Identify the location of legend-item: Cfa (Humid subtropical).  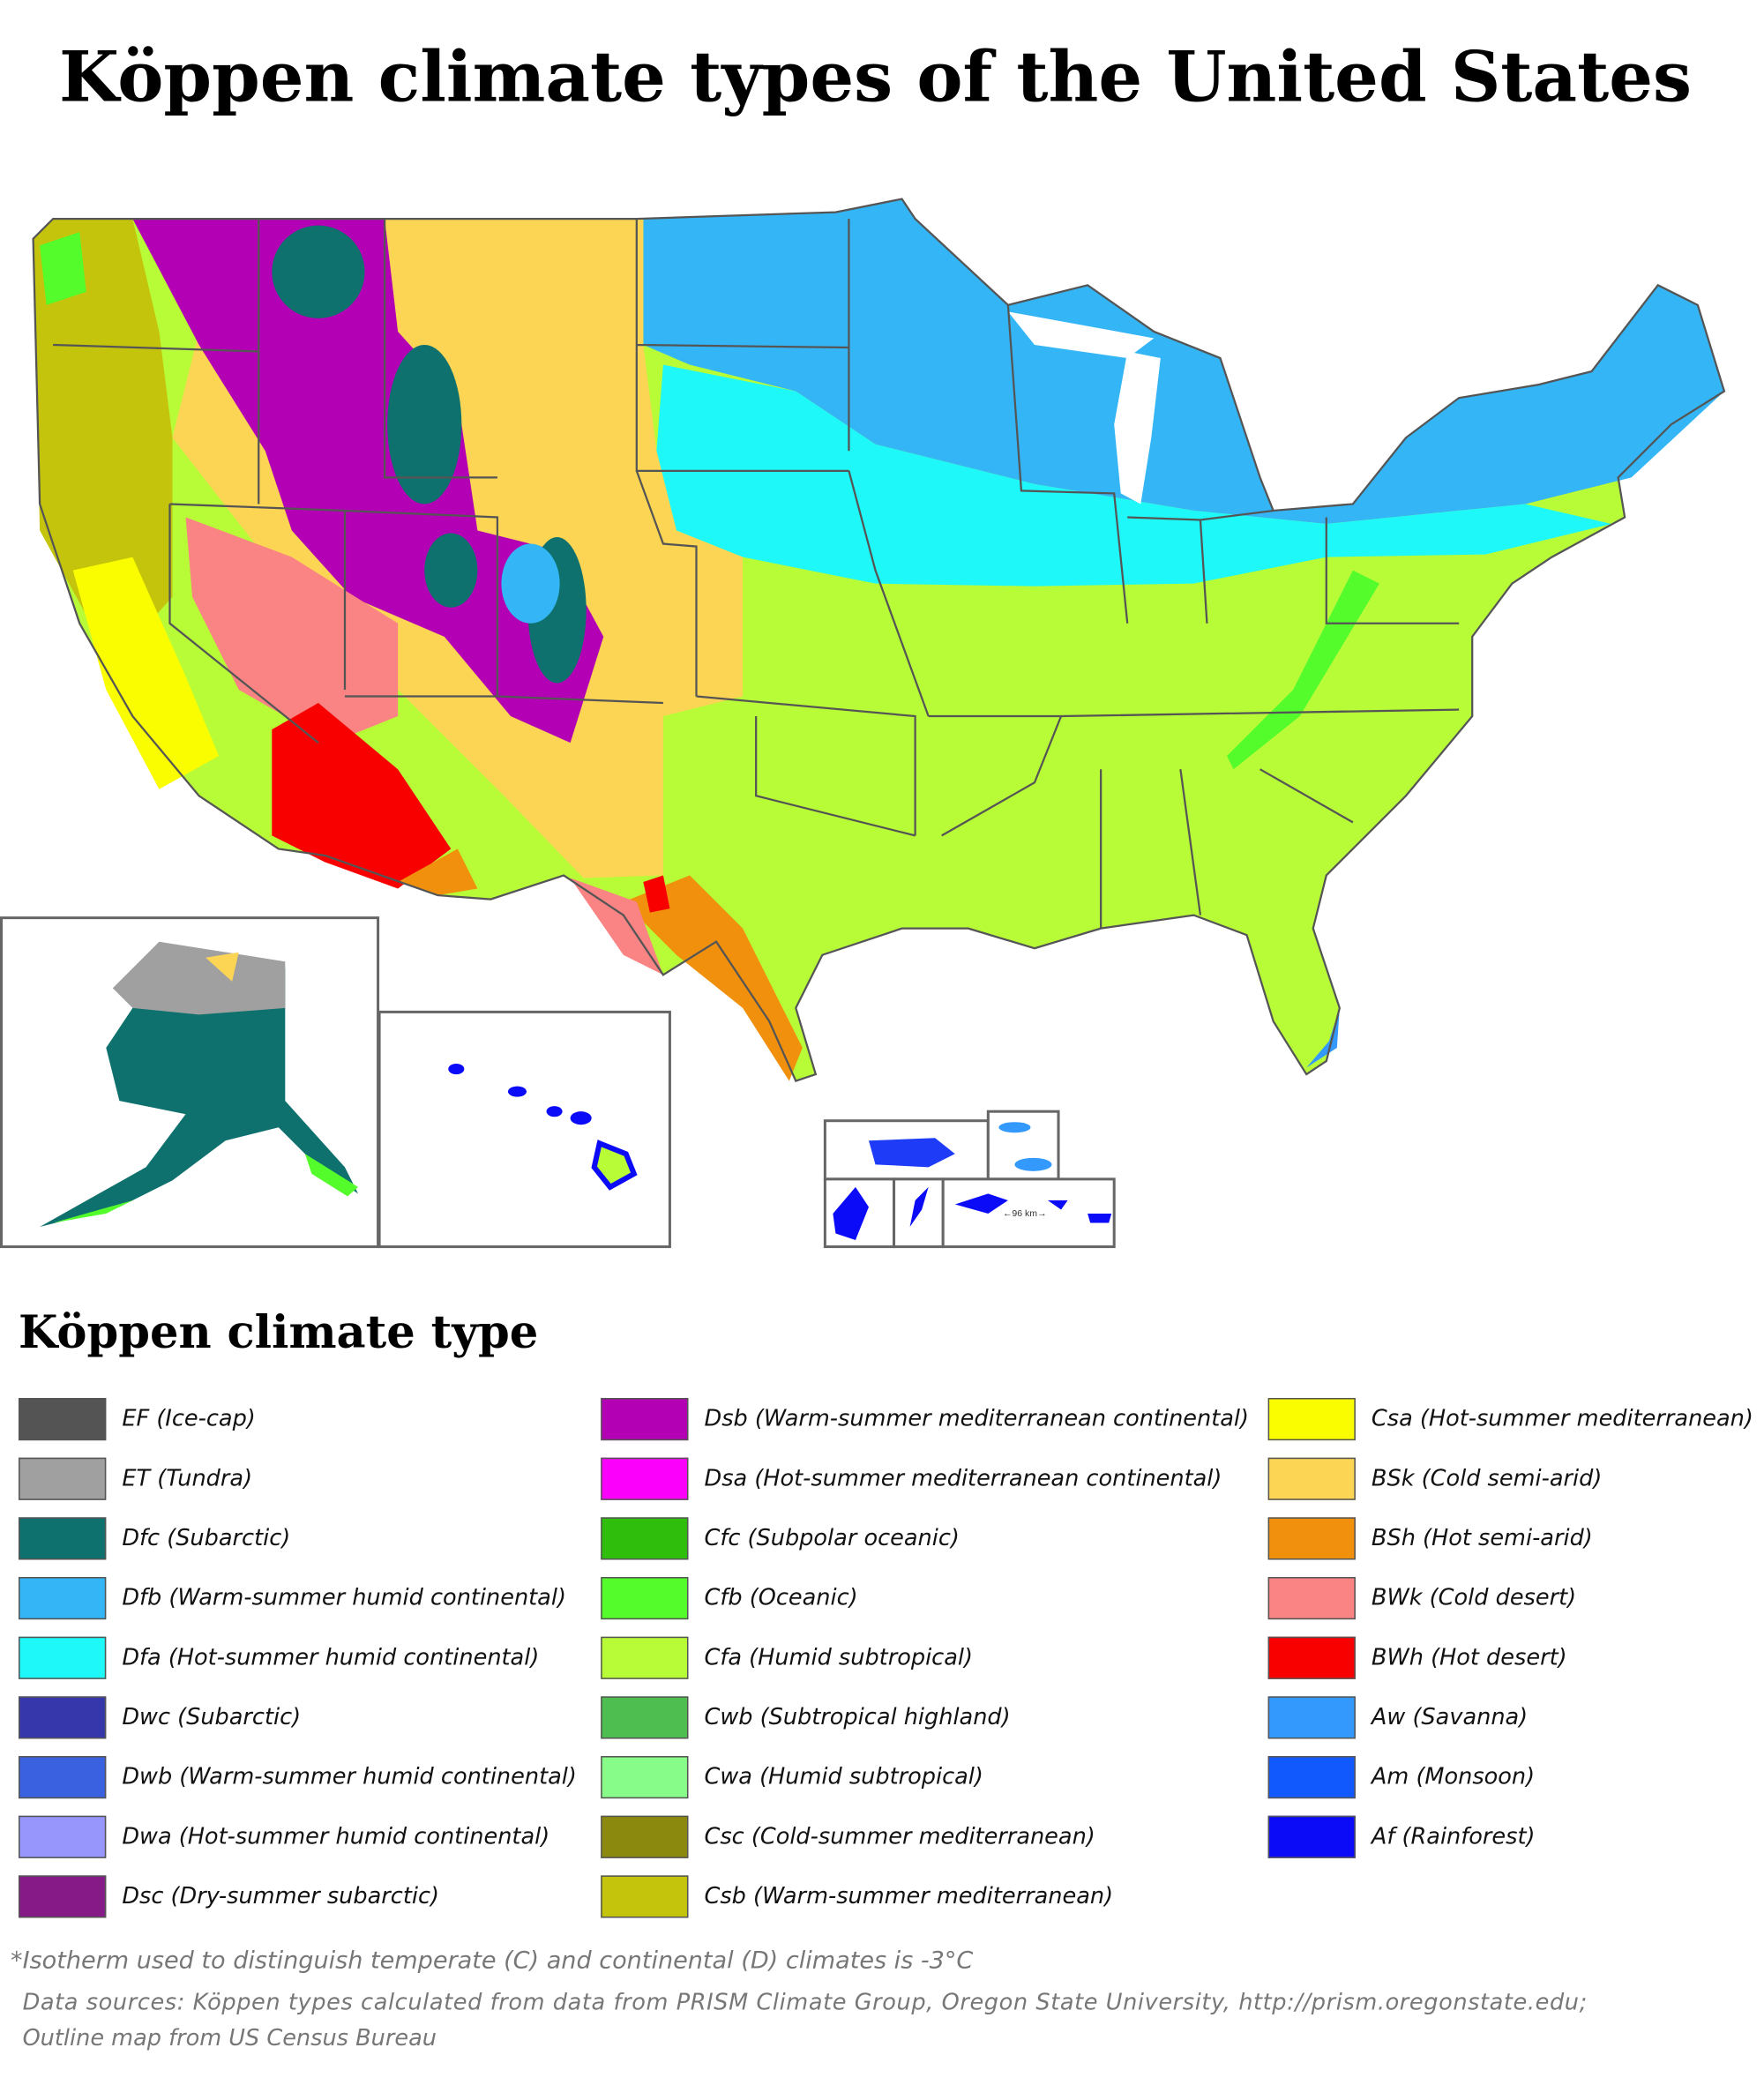
(787, 1658).